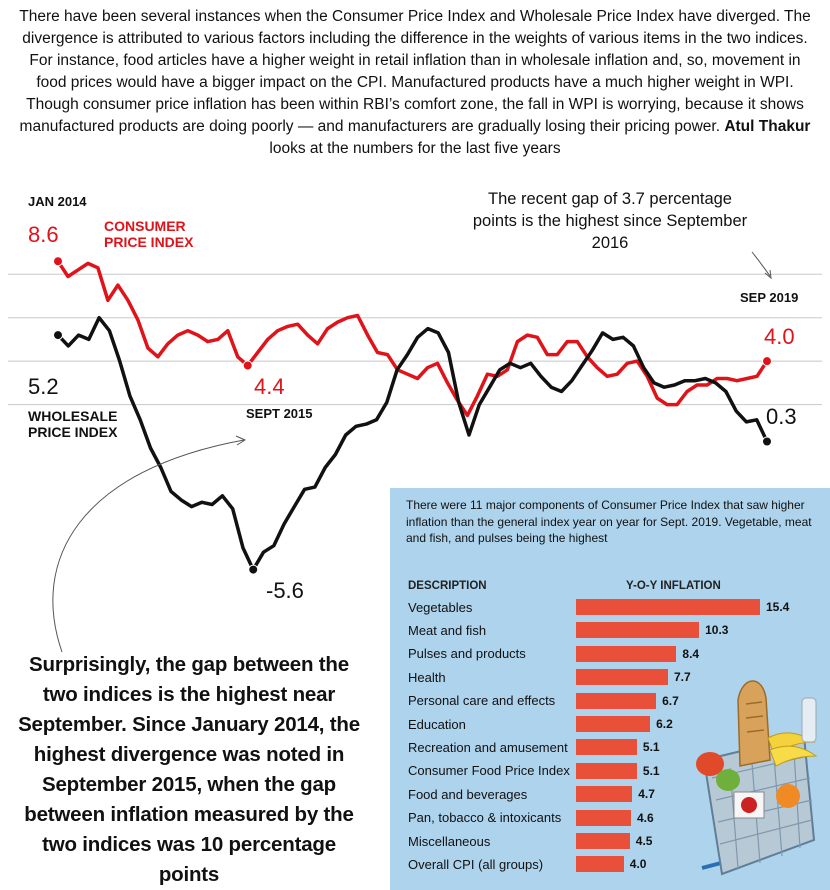 The height and width of the screenshot is (890, 830). What do you see at coordinates (58, 335) in the screenshot?
I see `wpi-point-start` at bounding box center [58, 335].